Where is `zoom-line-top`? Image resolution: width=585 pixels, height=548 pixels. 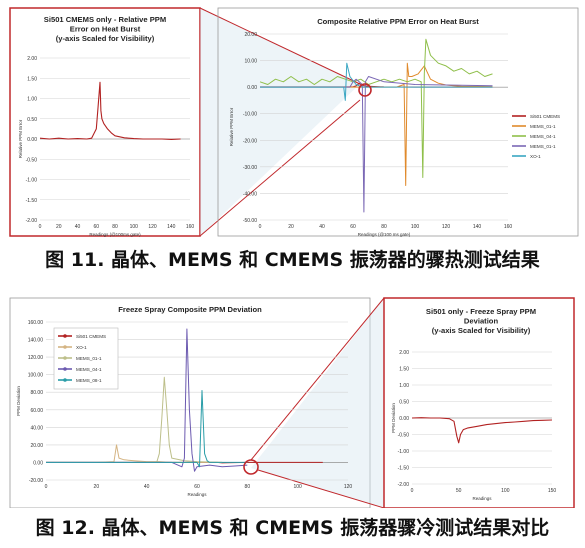
zoom-line-top is located at coordinates (317, 379).